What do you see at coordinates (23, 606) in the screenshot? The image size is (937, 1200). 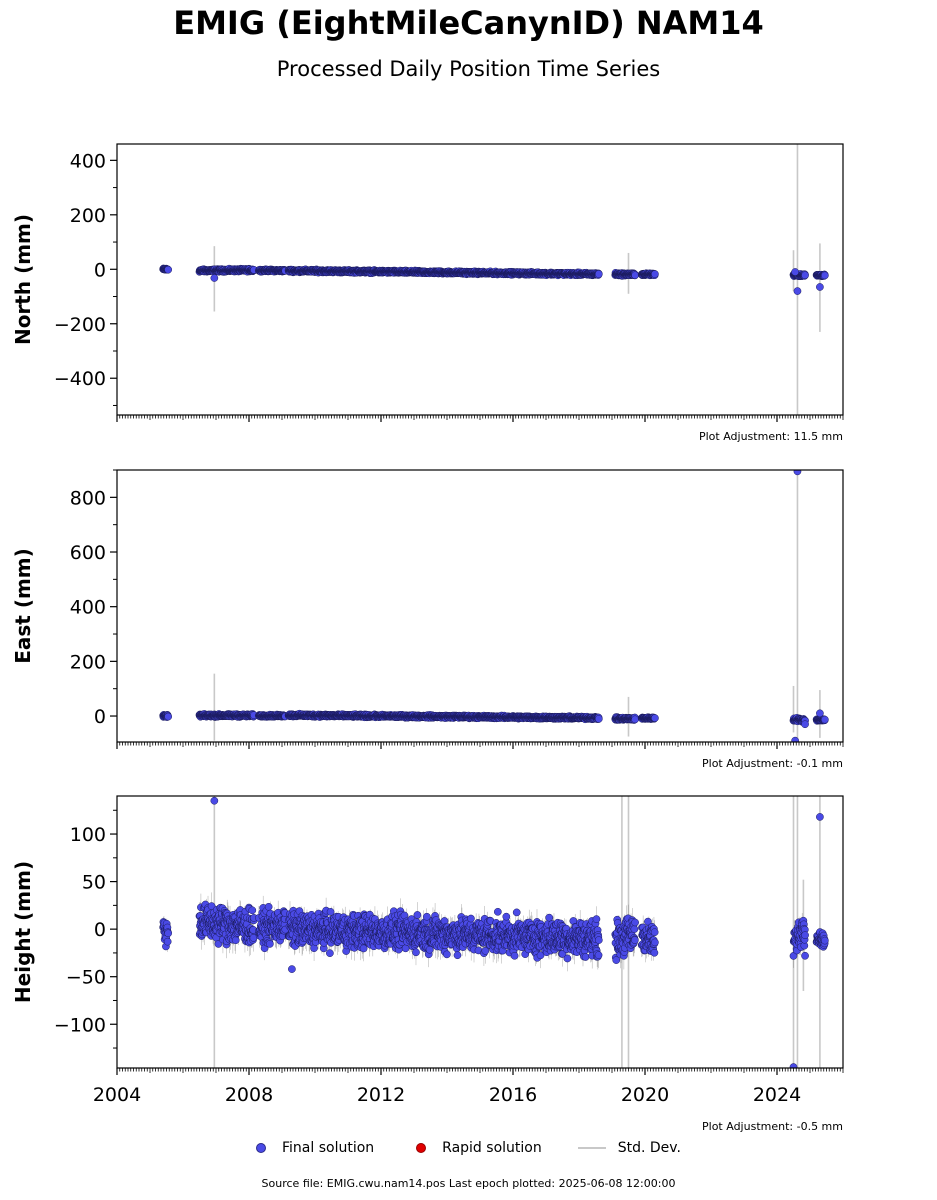 I see `y-axis-label: East (mm)` at bounding box center [23, 606].